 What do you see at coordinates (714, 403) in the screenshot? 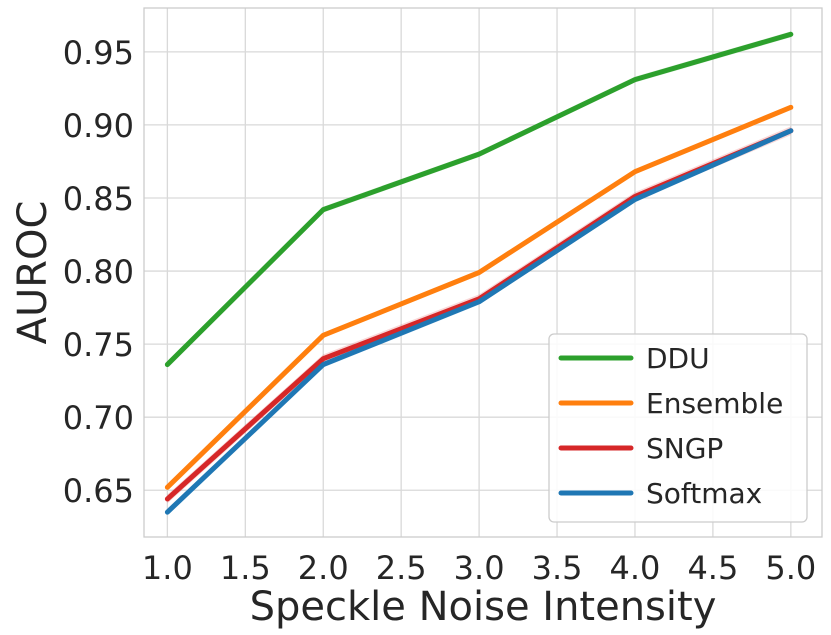
I see `legend-label-ensemble: Ensemble` at bounding box center [714, 403].